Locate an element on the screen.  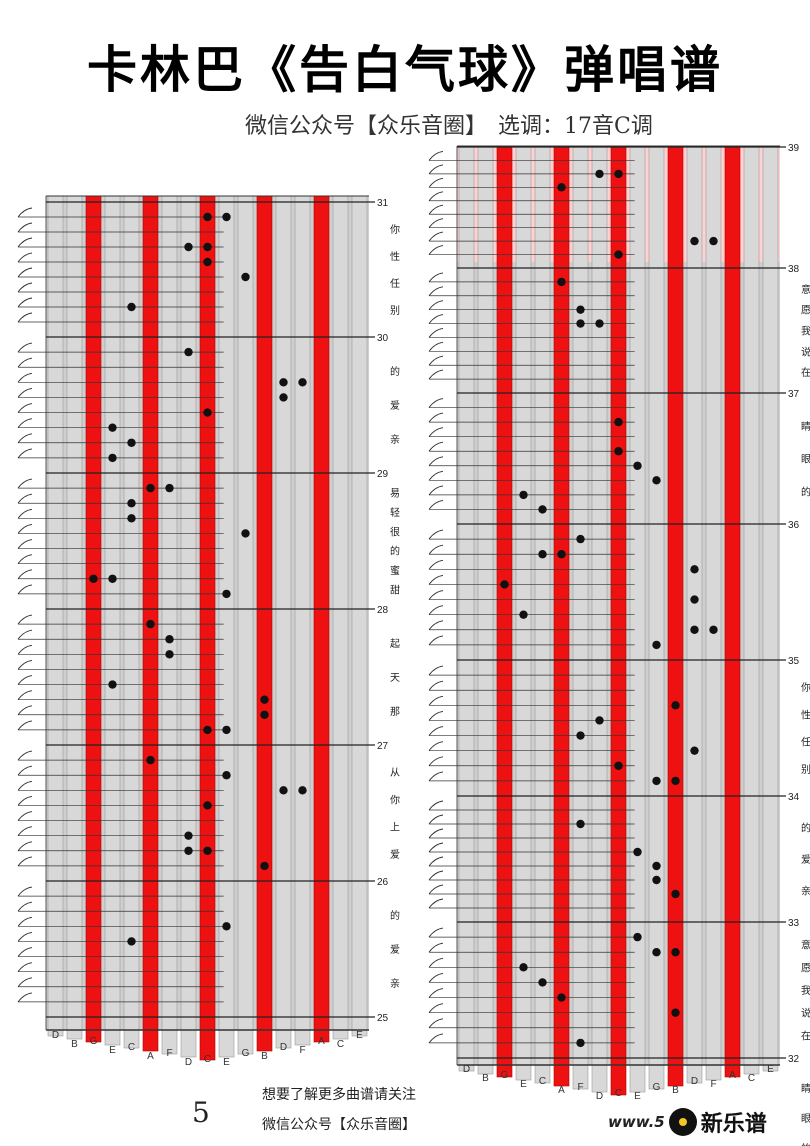
lyric-char: 任 is located at coordinates (395, 283).